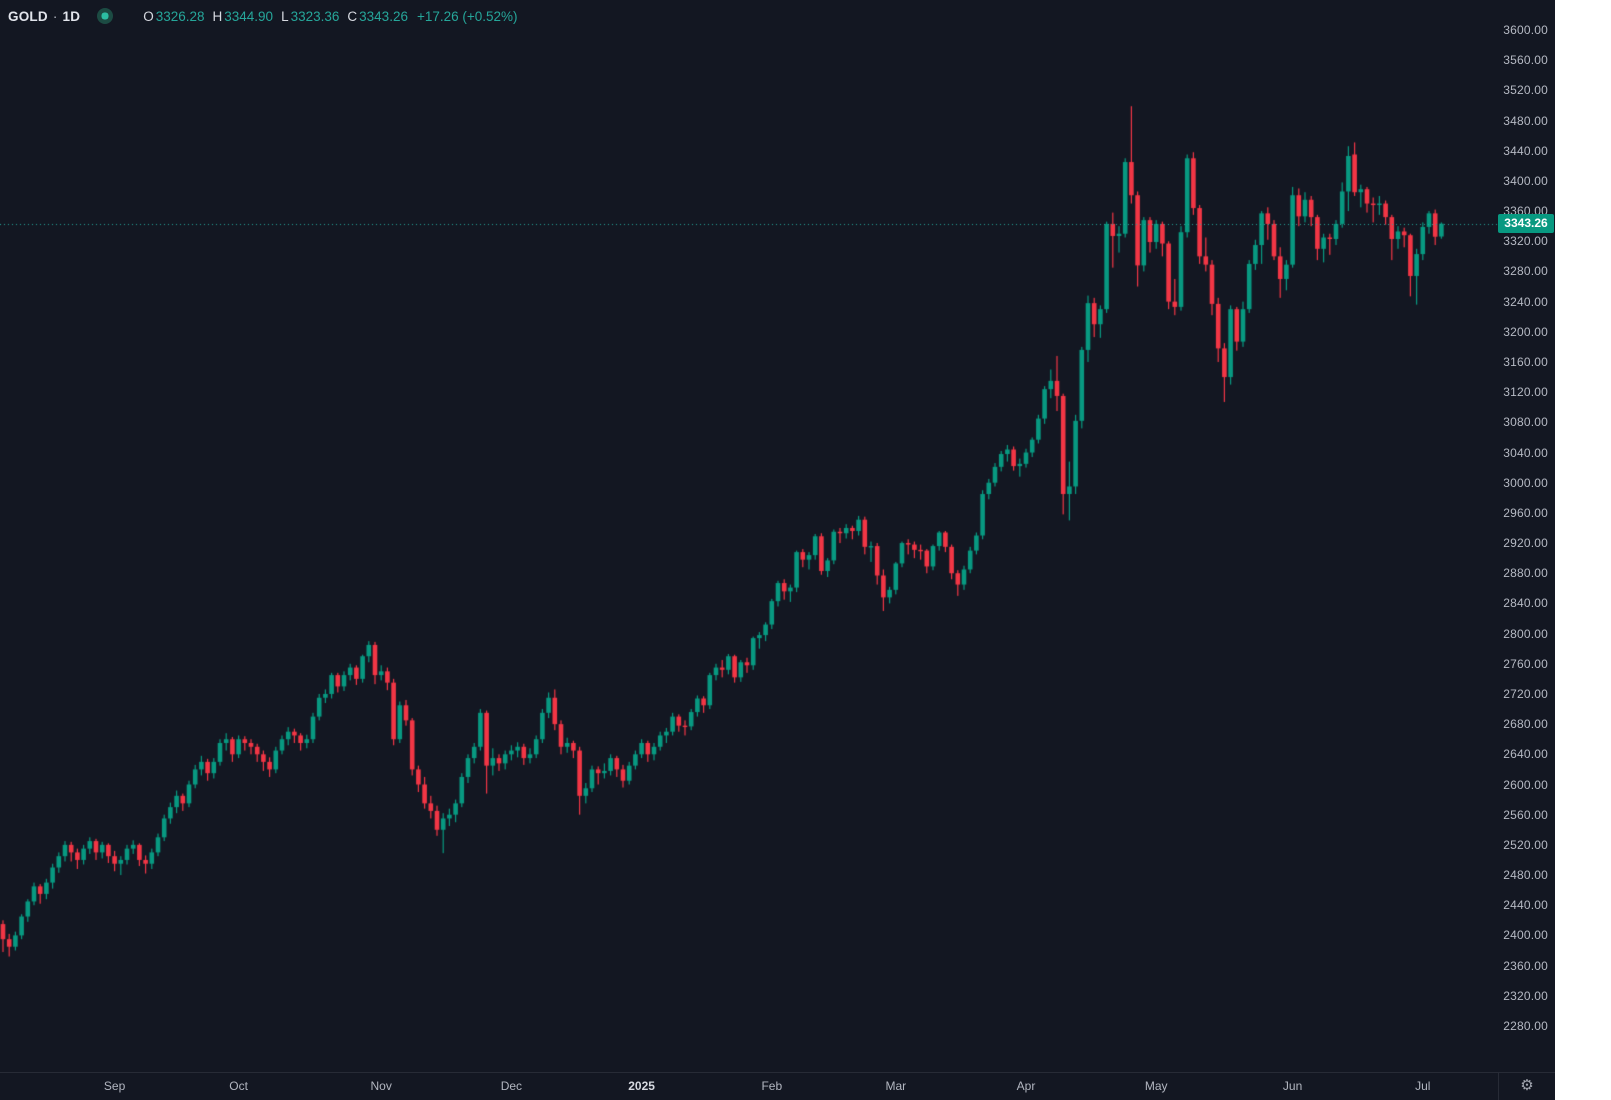  What do you see at coordinates (1525, 844) in the screenshot?
I see `price-tick-label: 2520.00` at bounding box center [1525, 844].